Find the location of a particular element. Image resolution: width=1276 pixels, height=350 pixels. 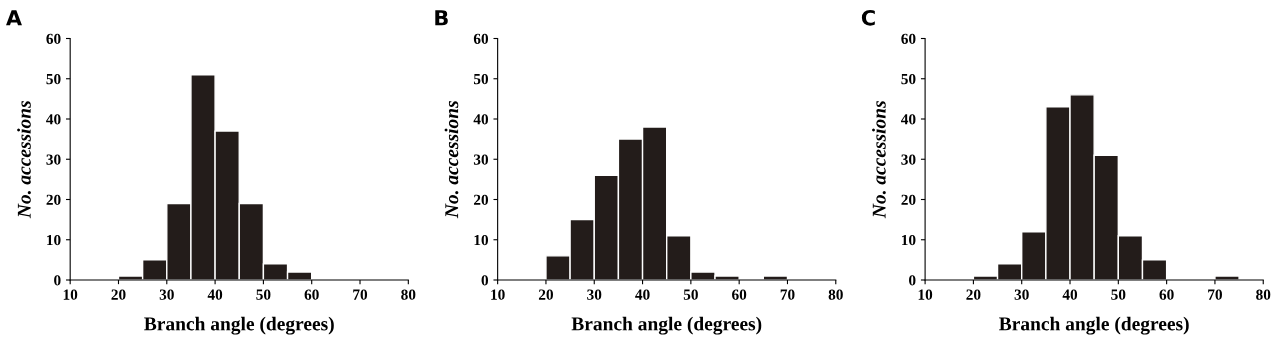

chart-title: B is located at coordinates (441, 18).